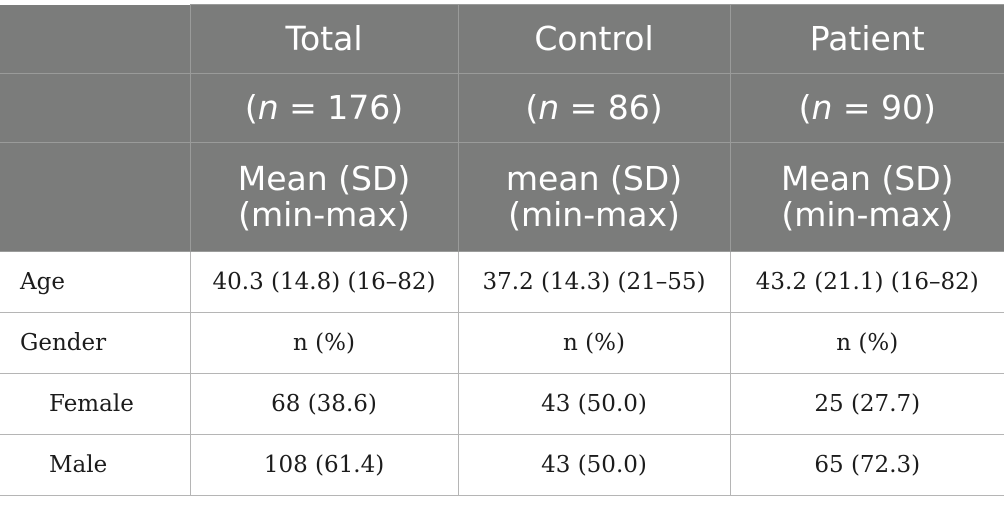  What do you see at coordinates (594, 282) in the screenshot?
I see `cell-control: 37.2 (14.3) (21–55)` at bounding box center [594, 282].